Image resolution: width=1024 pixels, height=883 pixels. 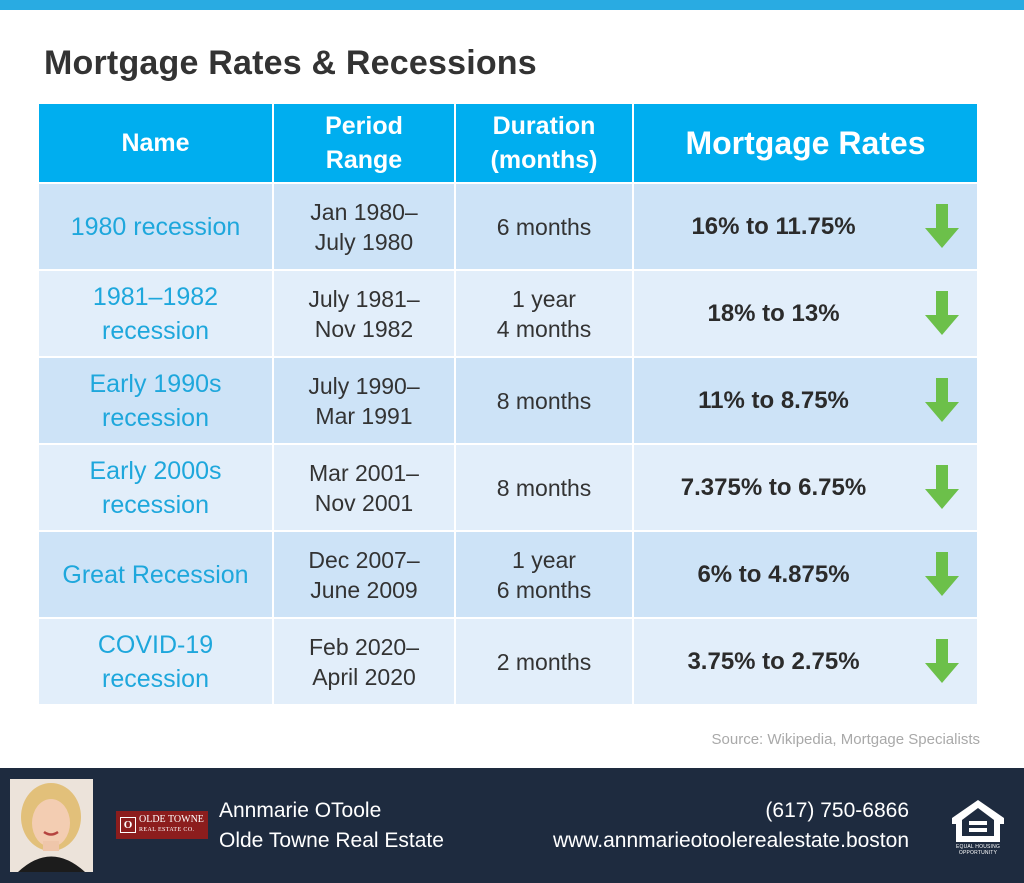 What do you see at coordinates (156, 662) in the screenshot?
I see `recession-name-cell: COVID-19 recession` at bounding box center [156, 662].